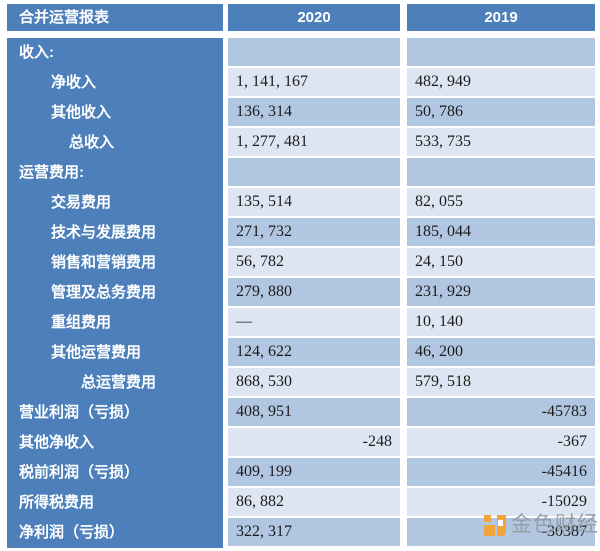  I want to click on table-header-row: 合并运营报表 2020 2019, so click(301, 17).